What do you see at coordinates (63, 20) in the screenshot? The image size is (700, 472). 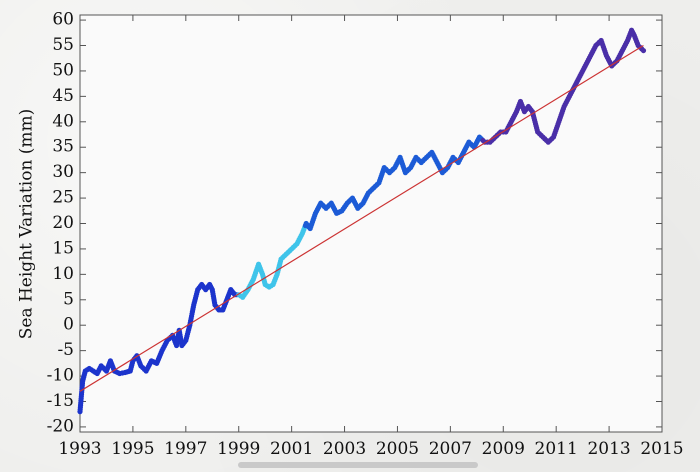 I see `y-tick-label: 60` at bounding box center [63, 20].